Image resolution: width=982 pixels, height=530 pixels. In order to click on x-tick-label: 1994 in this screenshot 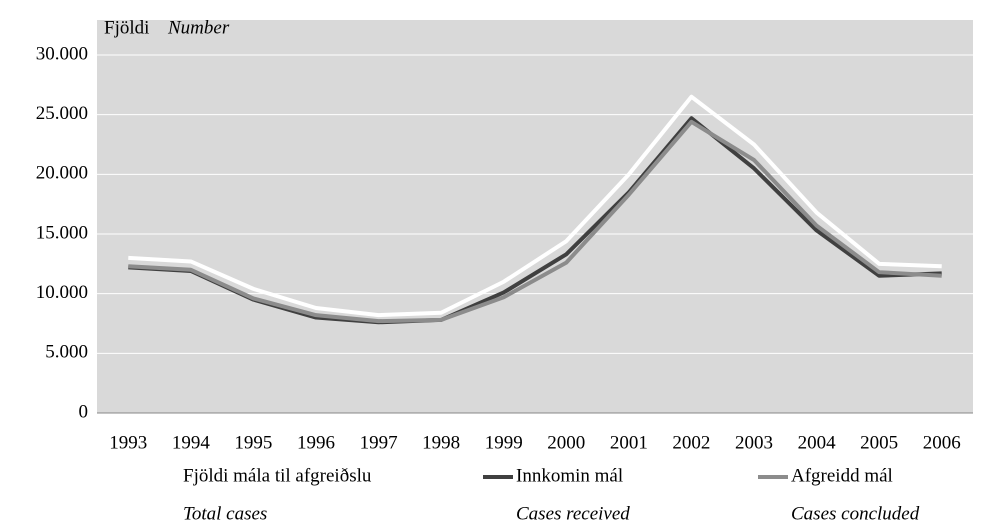, I will do `click(191, 442)`.